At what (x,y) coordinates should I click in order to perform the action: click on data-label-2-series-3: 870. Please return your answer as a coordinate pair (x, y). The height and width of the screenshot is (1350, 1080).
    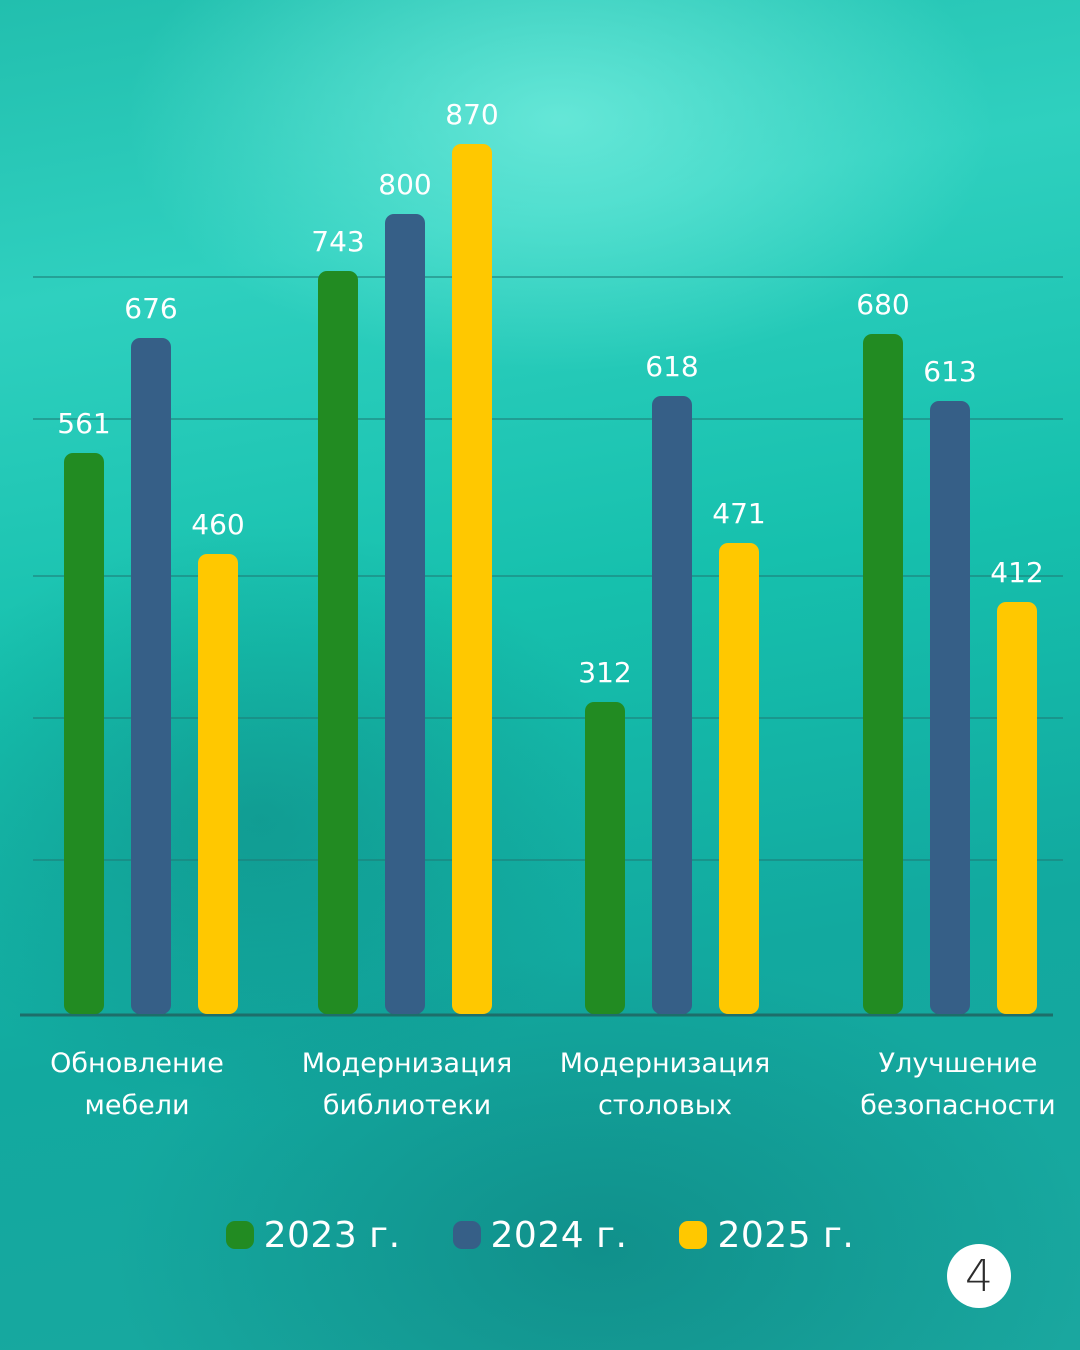
    Looking at the image, I should click on (471, 114).